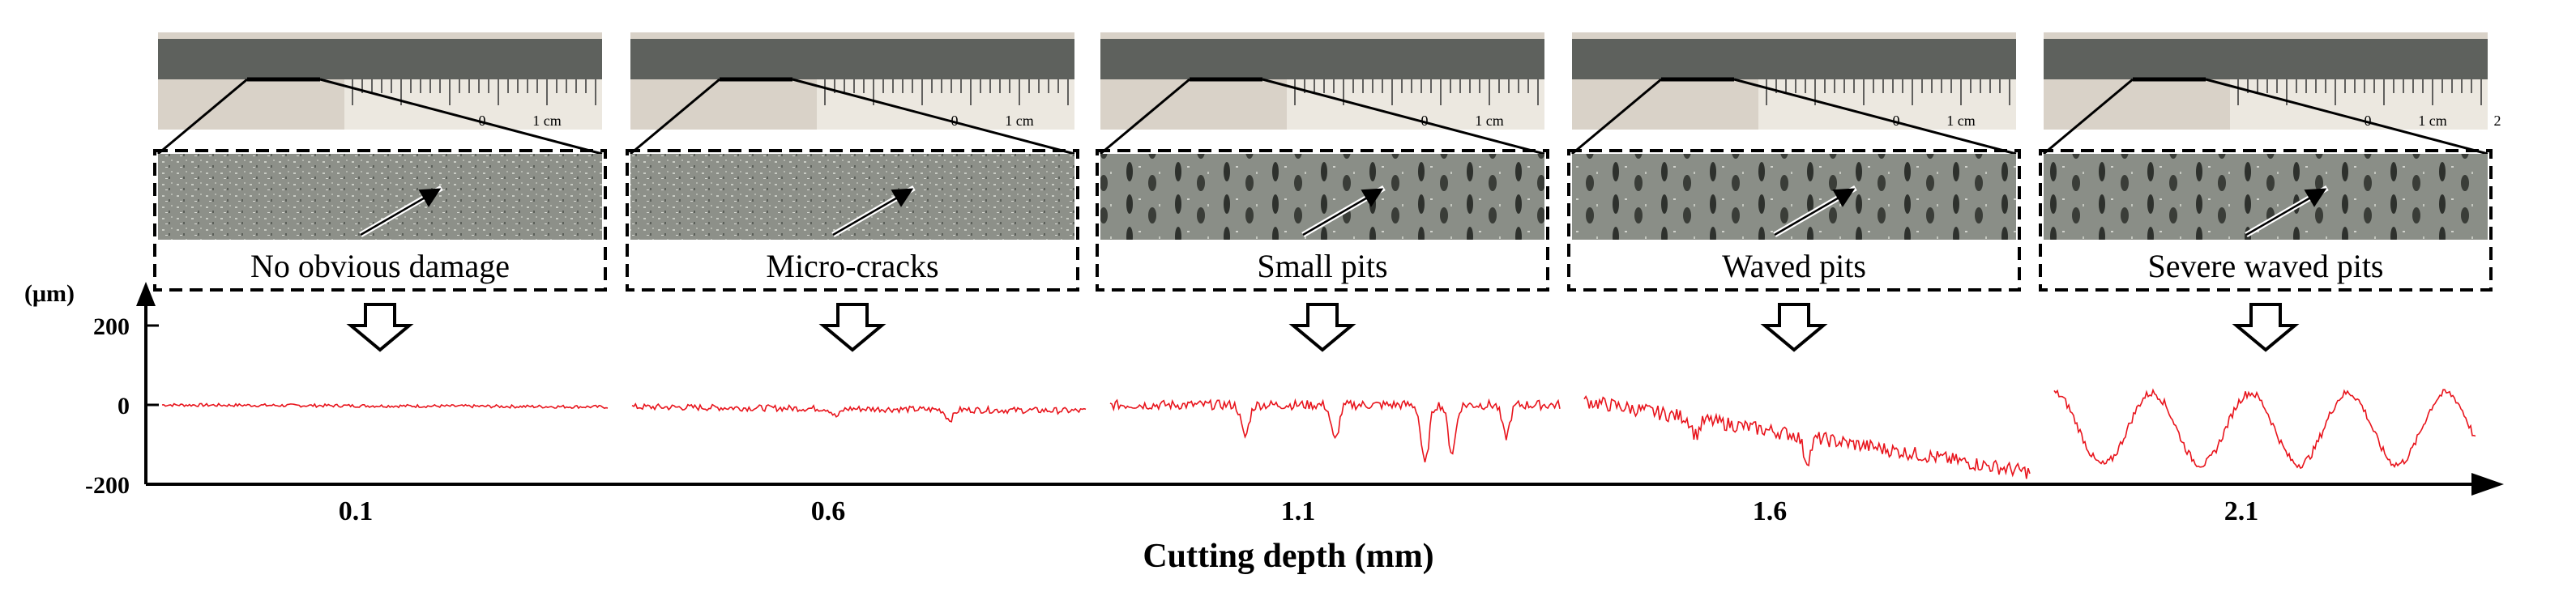 This screenshot has height=613, width=2576. I want to click on sample-panel-4: 0 1 cm Waved pits, so click(1794, 192).